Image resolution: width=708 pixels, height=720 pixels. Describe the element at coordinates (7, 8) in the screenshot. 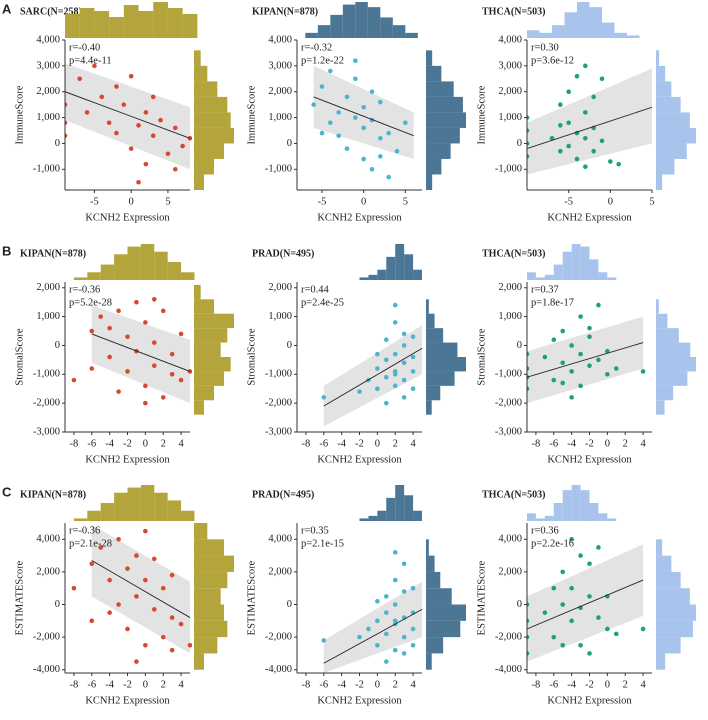

I see `panel-letter: A` at that location.